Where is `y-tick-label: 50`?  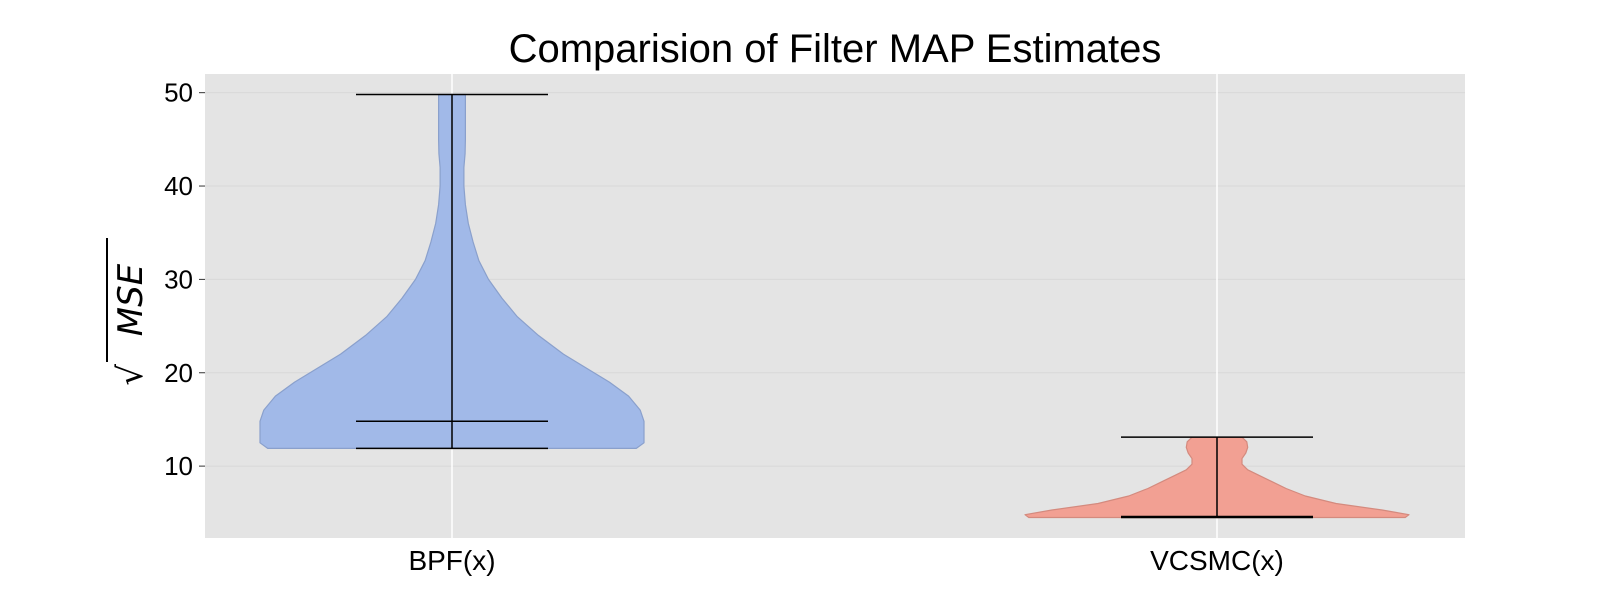 y-tick-label: 50 is located at coordinates (178, 93).